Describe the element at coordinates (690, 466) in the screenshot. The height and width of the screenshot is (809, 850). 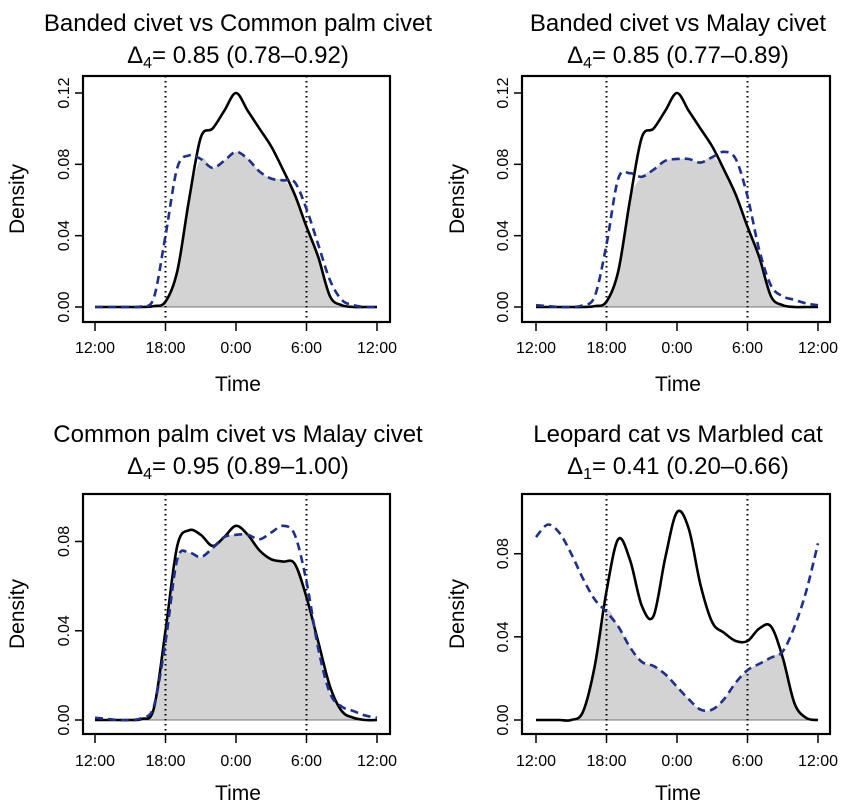
I see `subtitle-values: = 0.41 (0.20–0.66)` at that location.